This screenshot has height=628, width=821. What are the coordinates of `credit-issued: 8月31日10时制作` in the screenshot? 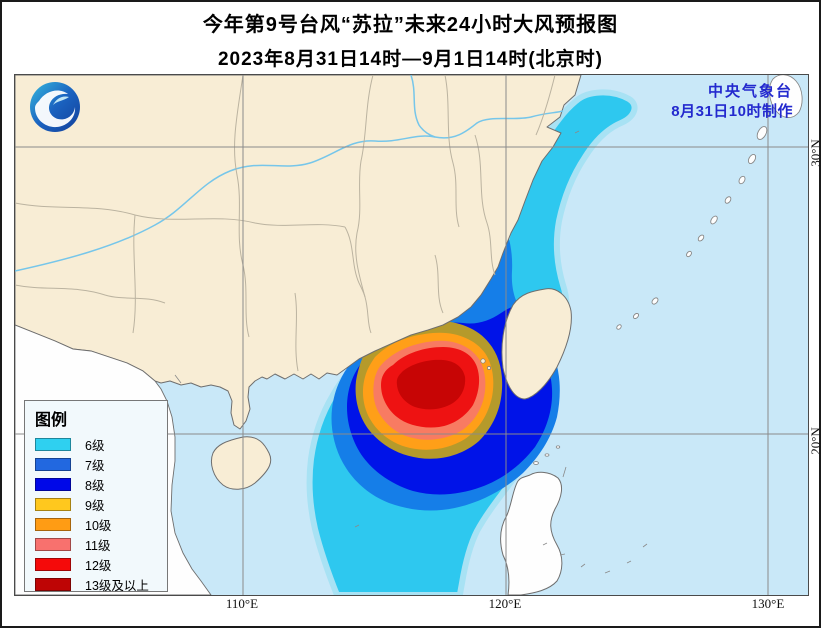 It's located at (732, 111).